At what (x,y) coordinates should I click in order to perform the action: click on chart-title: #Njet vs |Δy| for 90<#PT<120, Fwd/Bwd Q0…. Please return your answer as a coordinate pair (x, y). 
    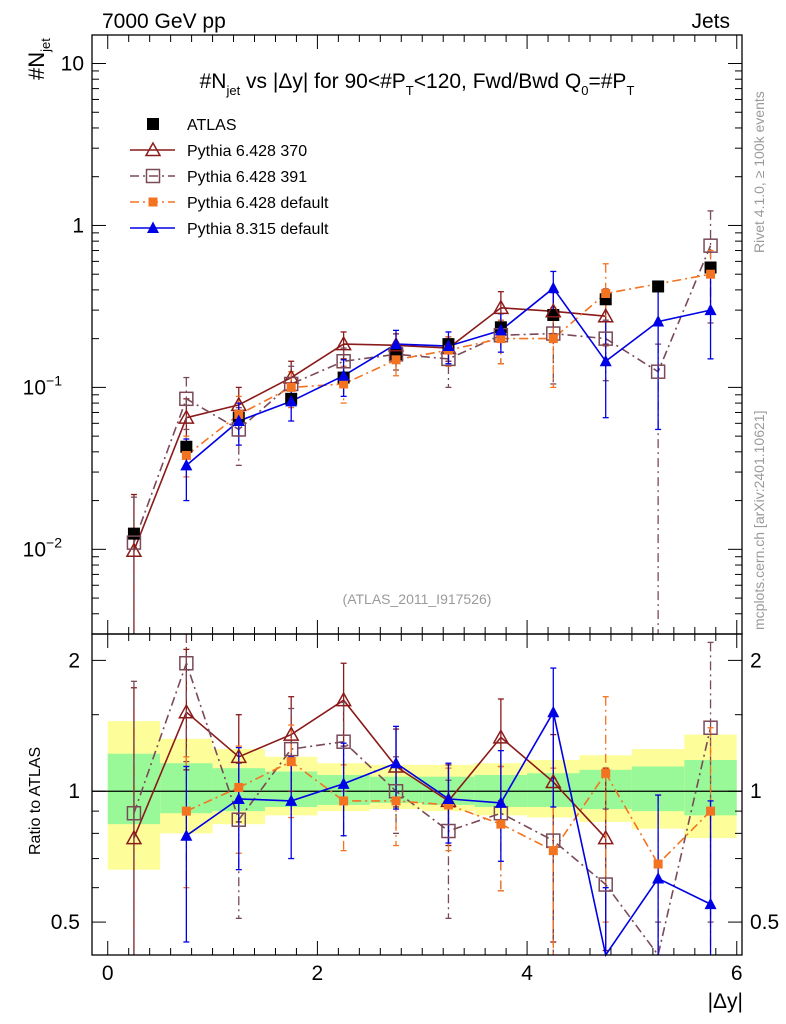
    Looking at the image, I should click on (417, 84).